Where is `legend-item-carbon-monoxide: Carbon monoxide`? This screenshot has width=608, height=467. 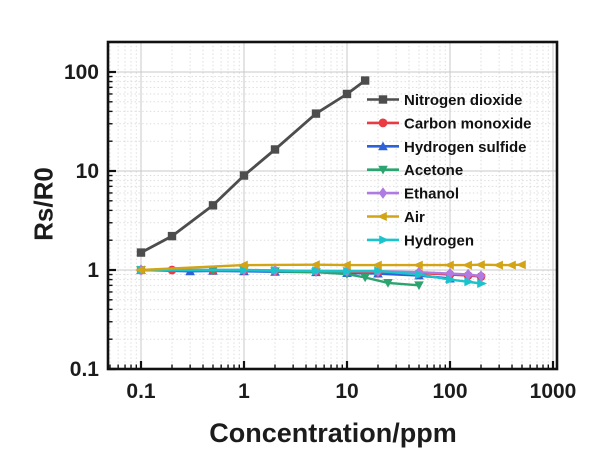 legend-item-carbon-monoxide: Carbon monoxide is located at coordinates (449, 123).